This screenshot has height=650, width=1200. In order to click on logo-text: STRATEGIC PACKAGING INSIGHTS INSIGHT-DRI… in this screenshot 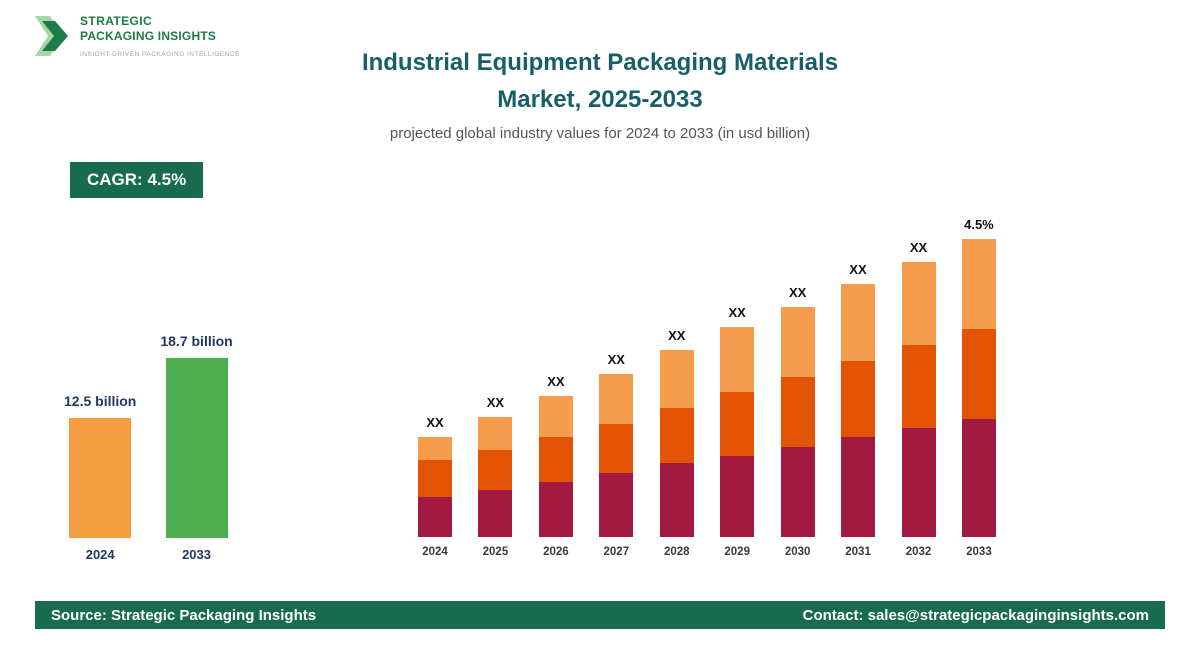, I will do `click(160, 36)`.